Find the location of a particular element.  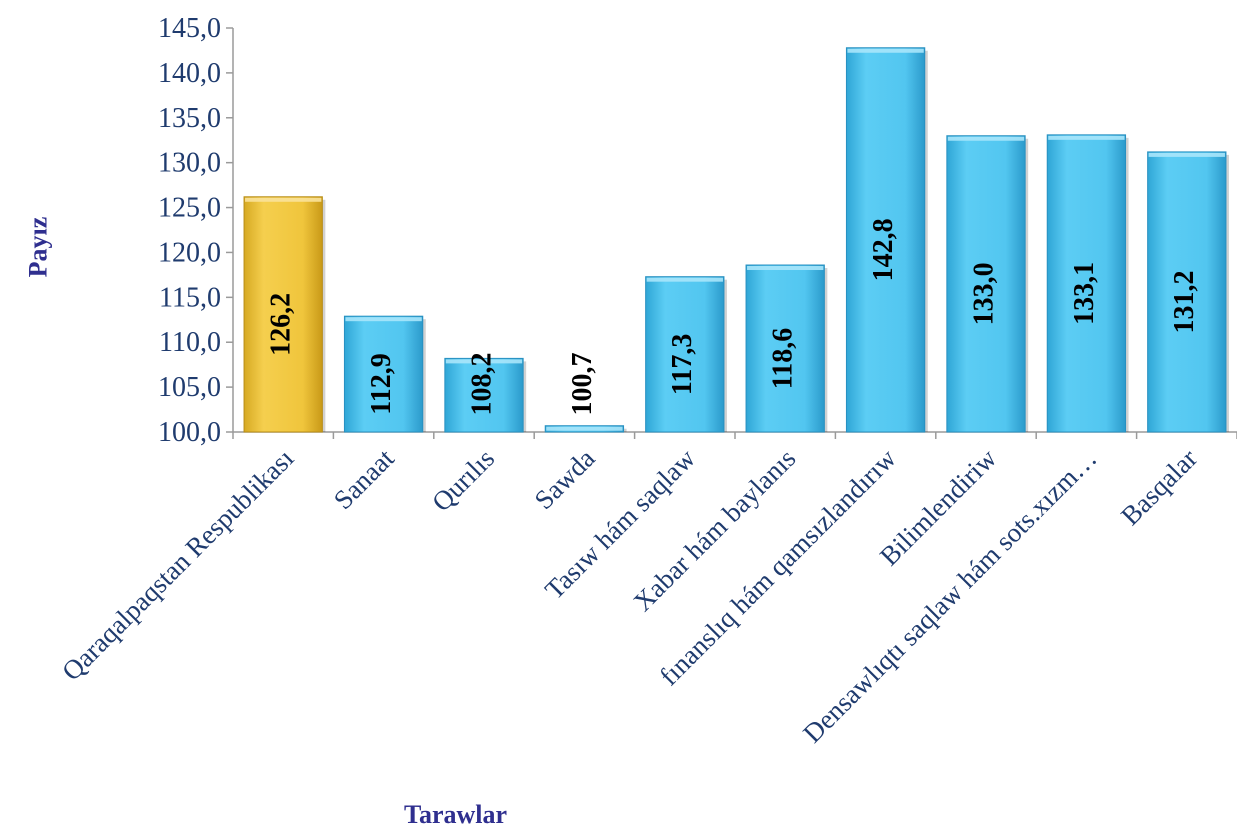

bar-value-label: 133,0 is located at coordinates (983, 293).